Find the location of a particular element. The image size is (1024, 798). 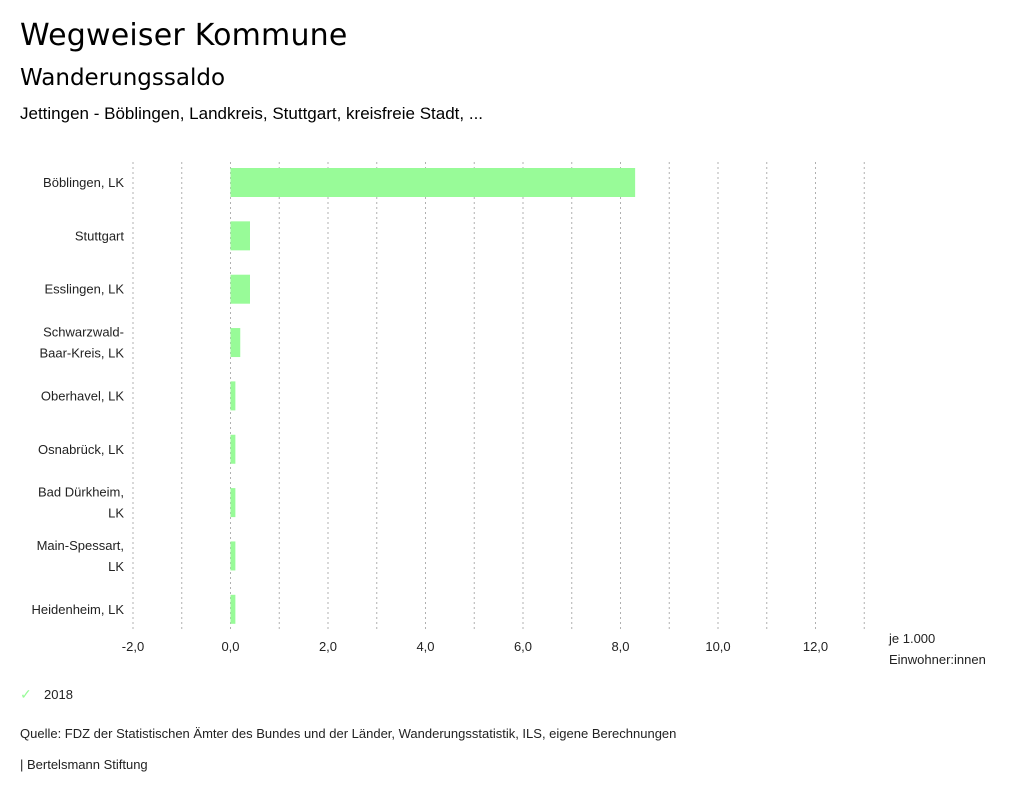

x-tick-label: 8,0 is located at coordinates (620, 646).